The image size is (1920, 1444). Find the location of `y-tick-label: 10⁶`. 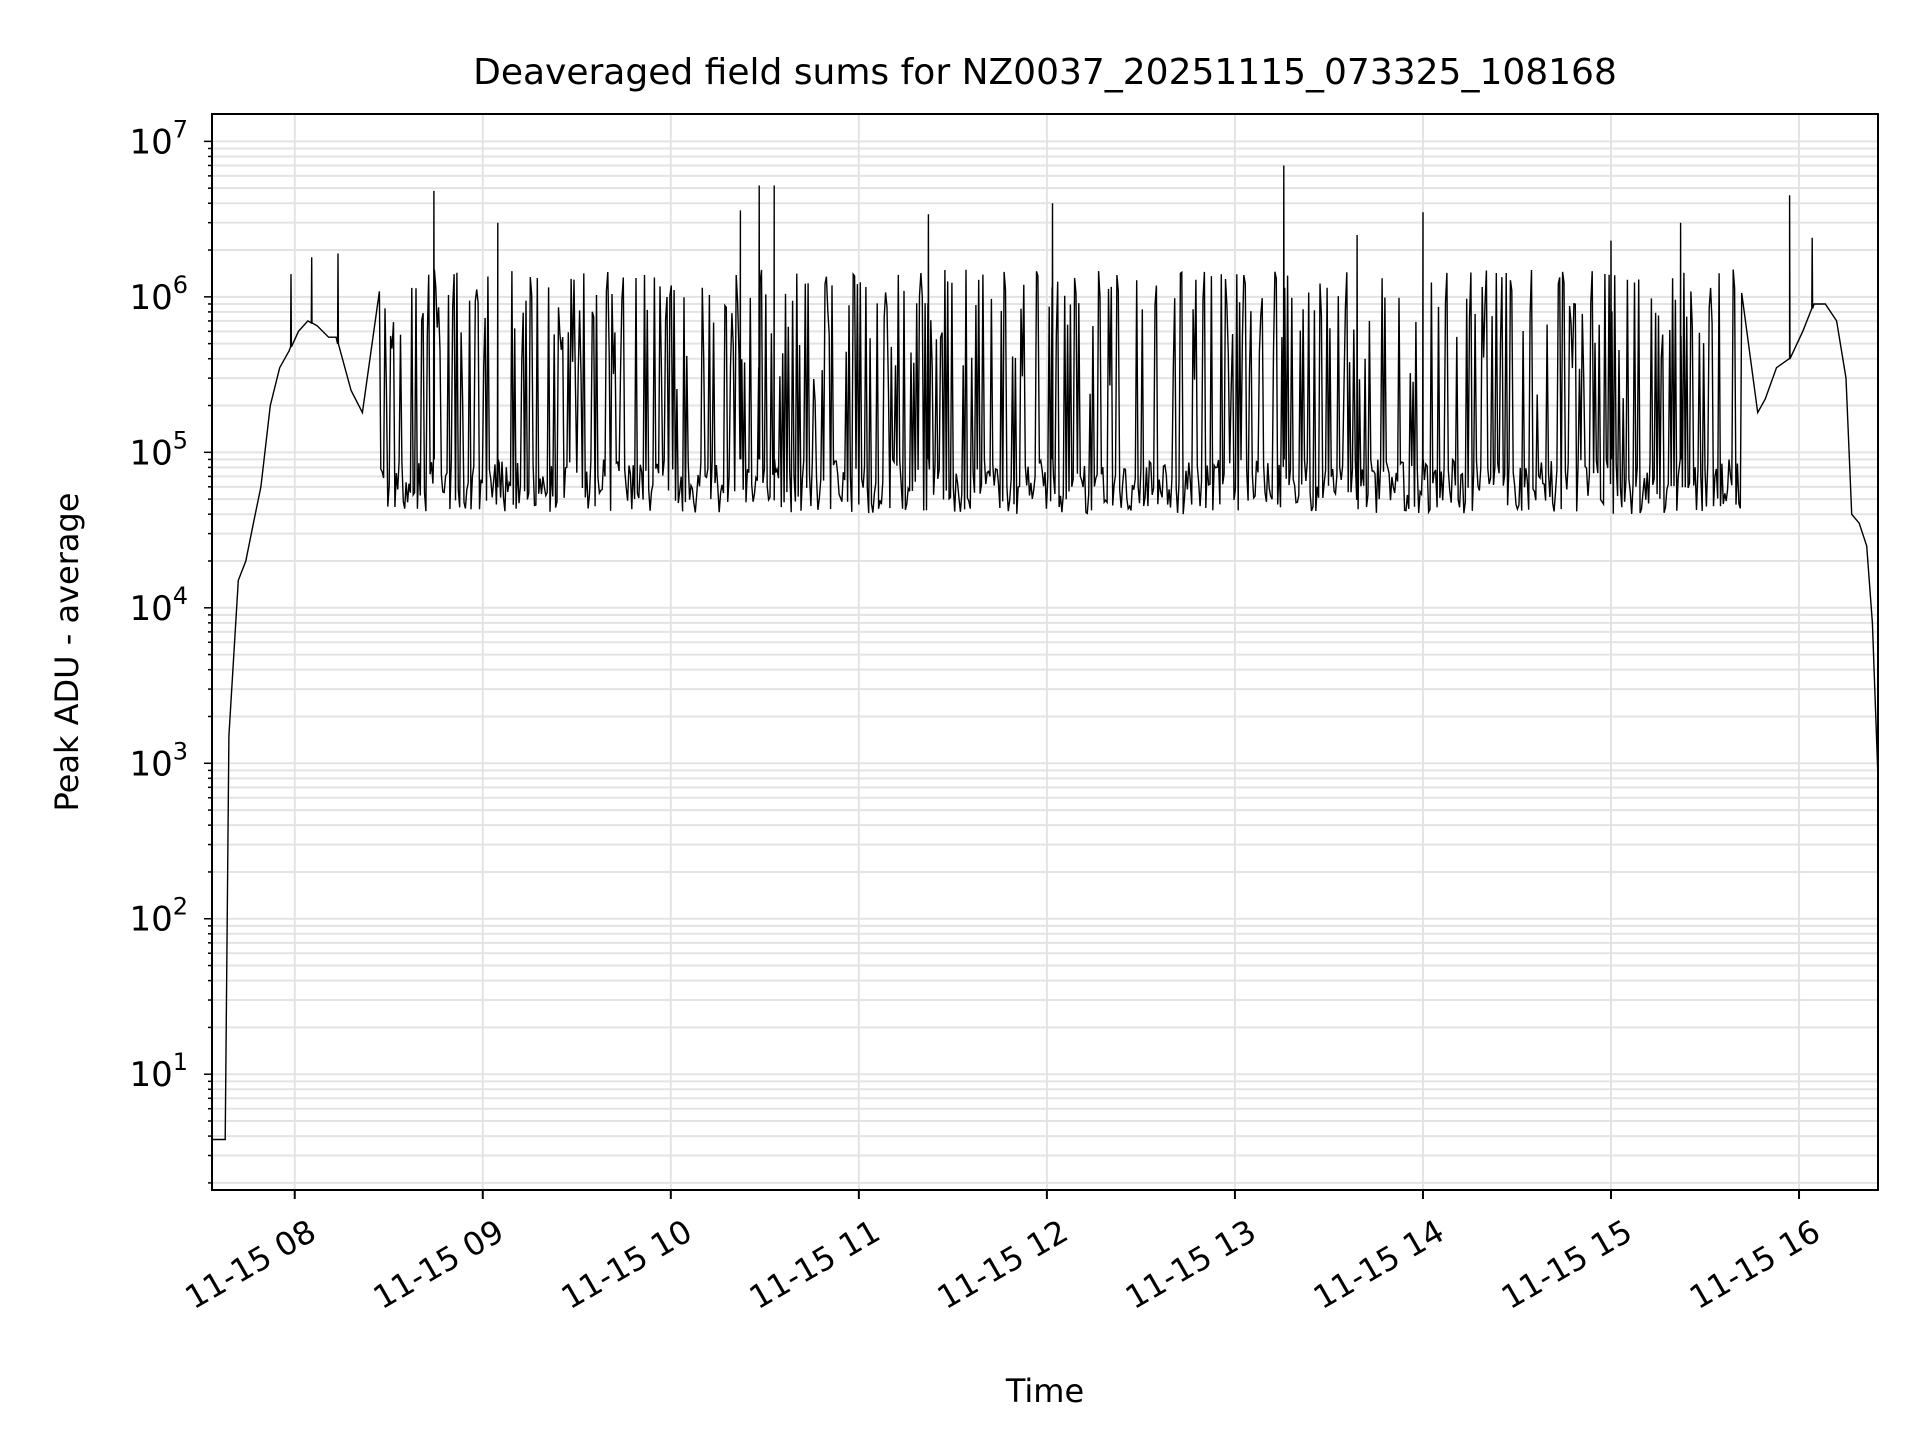

y-tick-label: 10⁶ is located at coordinates (158, 294).